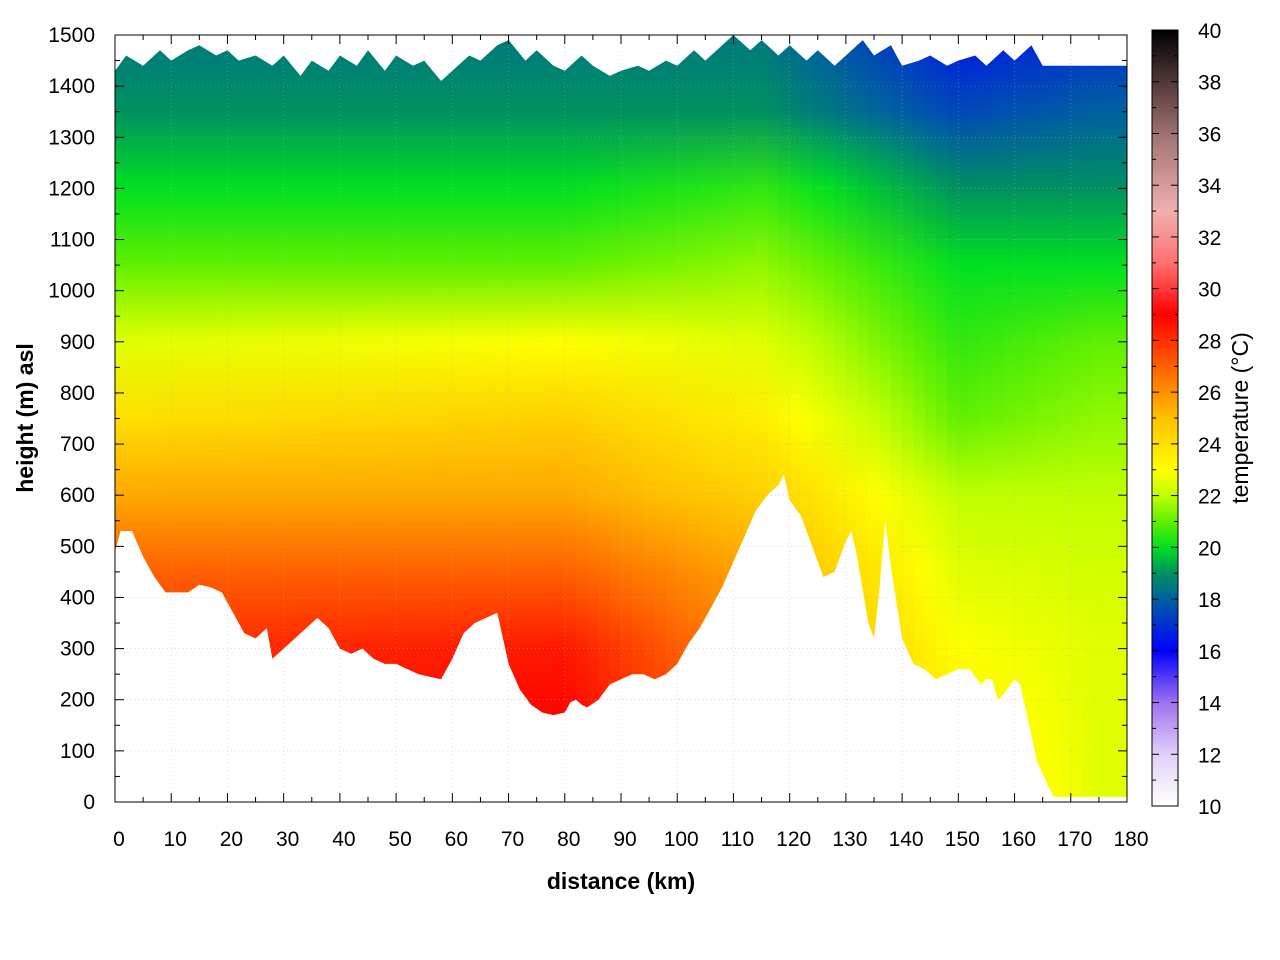 This screenshot has width=1280, height=960. What do you see at coordinates (512, 839) in the screenshot?
I see `x-tick-label: 70` at bounding box center [512, 839].